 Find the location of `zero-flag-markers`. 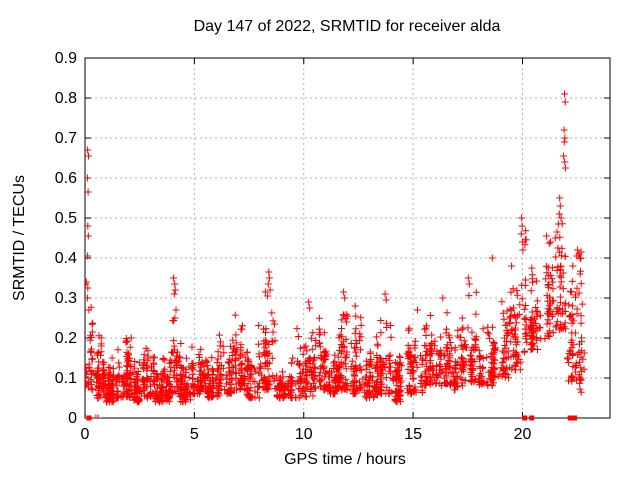

zero-flag-markers is located at coordinates (332, 418).